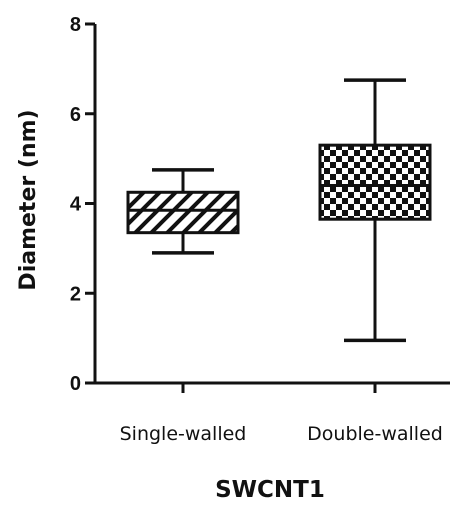  What do you see at coordinates (375, 434) in the screenshot?
I see `x-category-label: Double-walled` at bounding box center [375, 434].